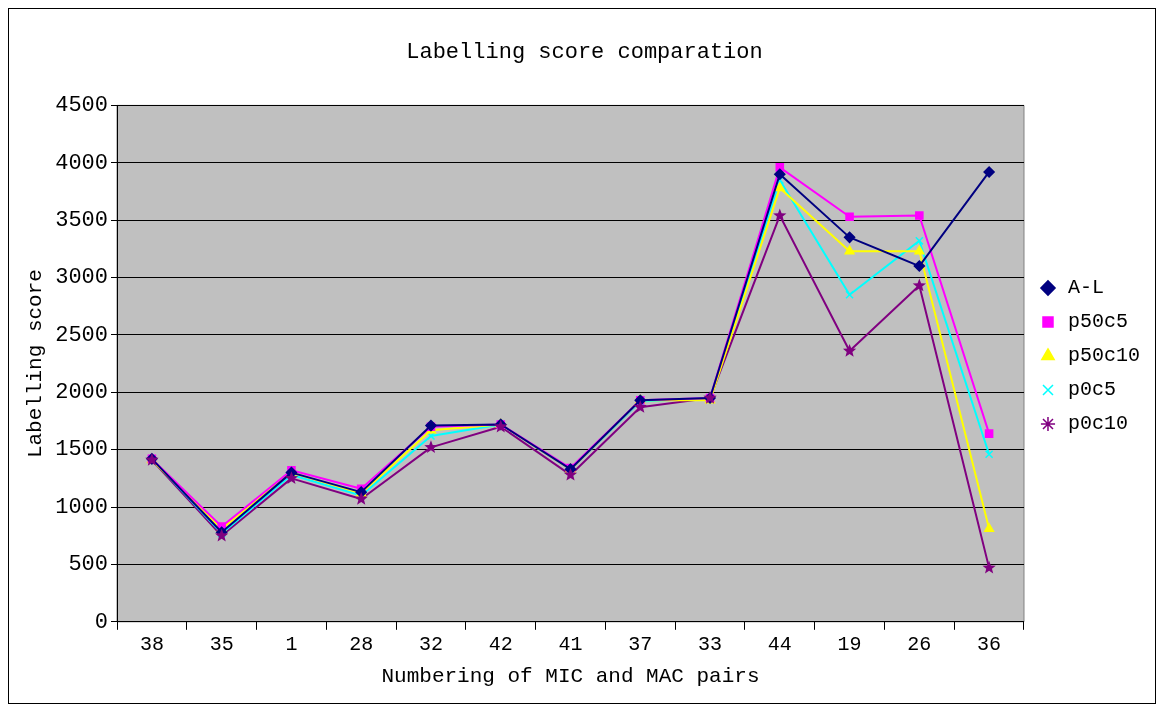 The image size is (1165, 712). Describe the element at coordinates (584, 53) in the screenshot. I see `chart-title: Labelling score comparation` at that location.